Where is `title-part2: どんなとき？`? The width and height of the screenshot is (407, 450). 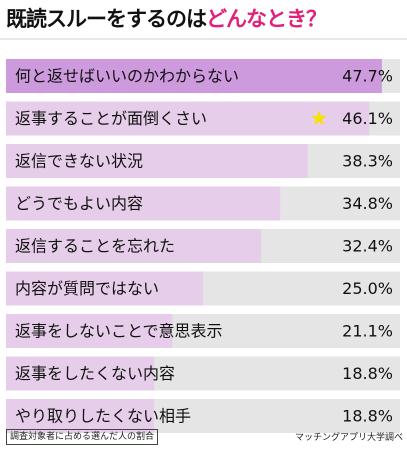 title-part2: どんなとき？ is located at coordinates (266, 19).